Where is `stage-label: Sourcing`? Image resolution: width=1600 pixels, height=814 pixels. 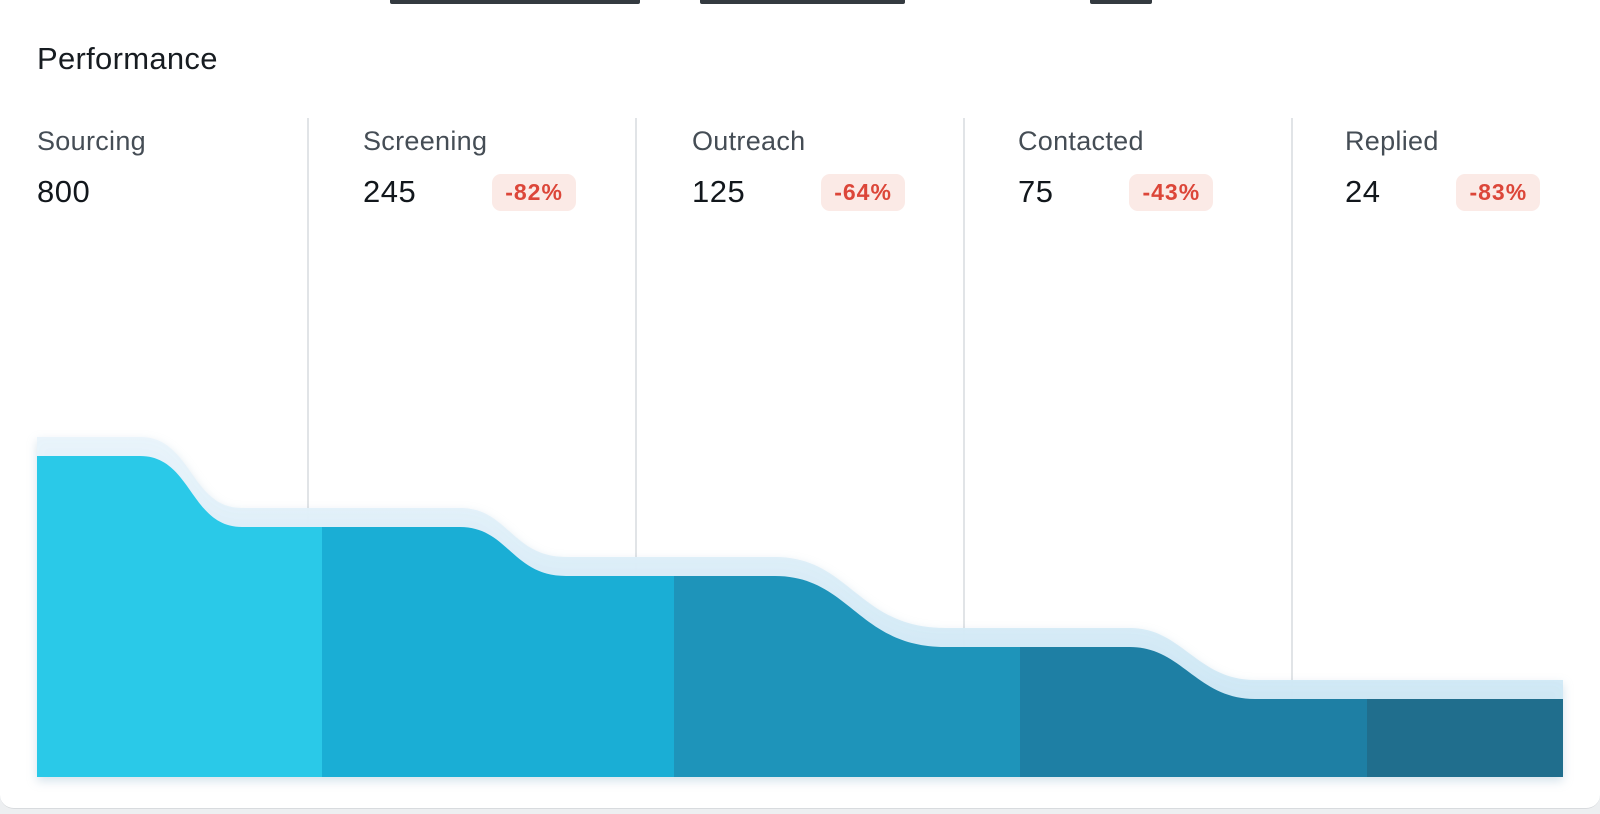 stage-label: Sourcing is located at coordinates (91, 141).